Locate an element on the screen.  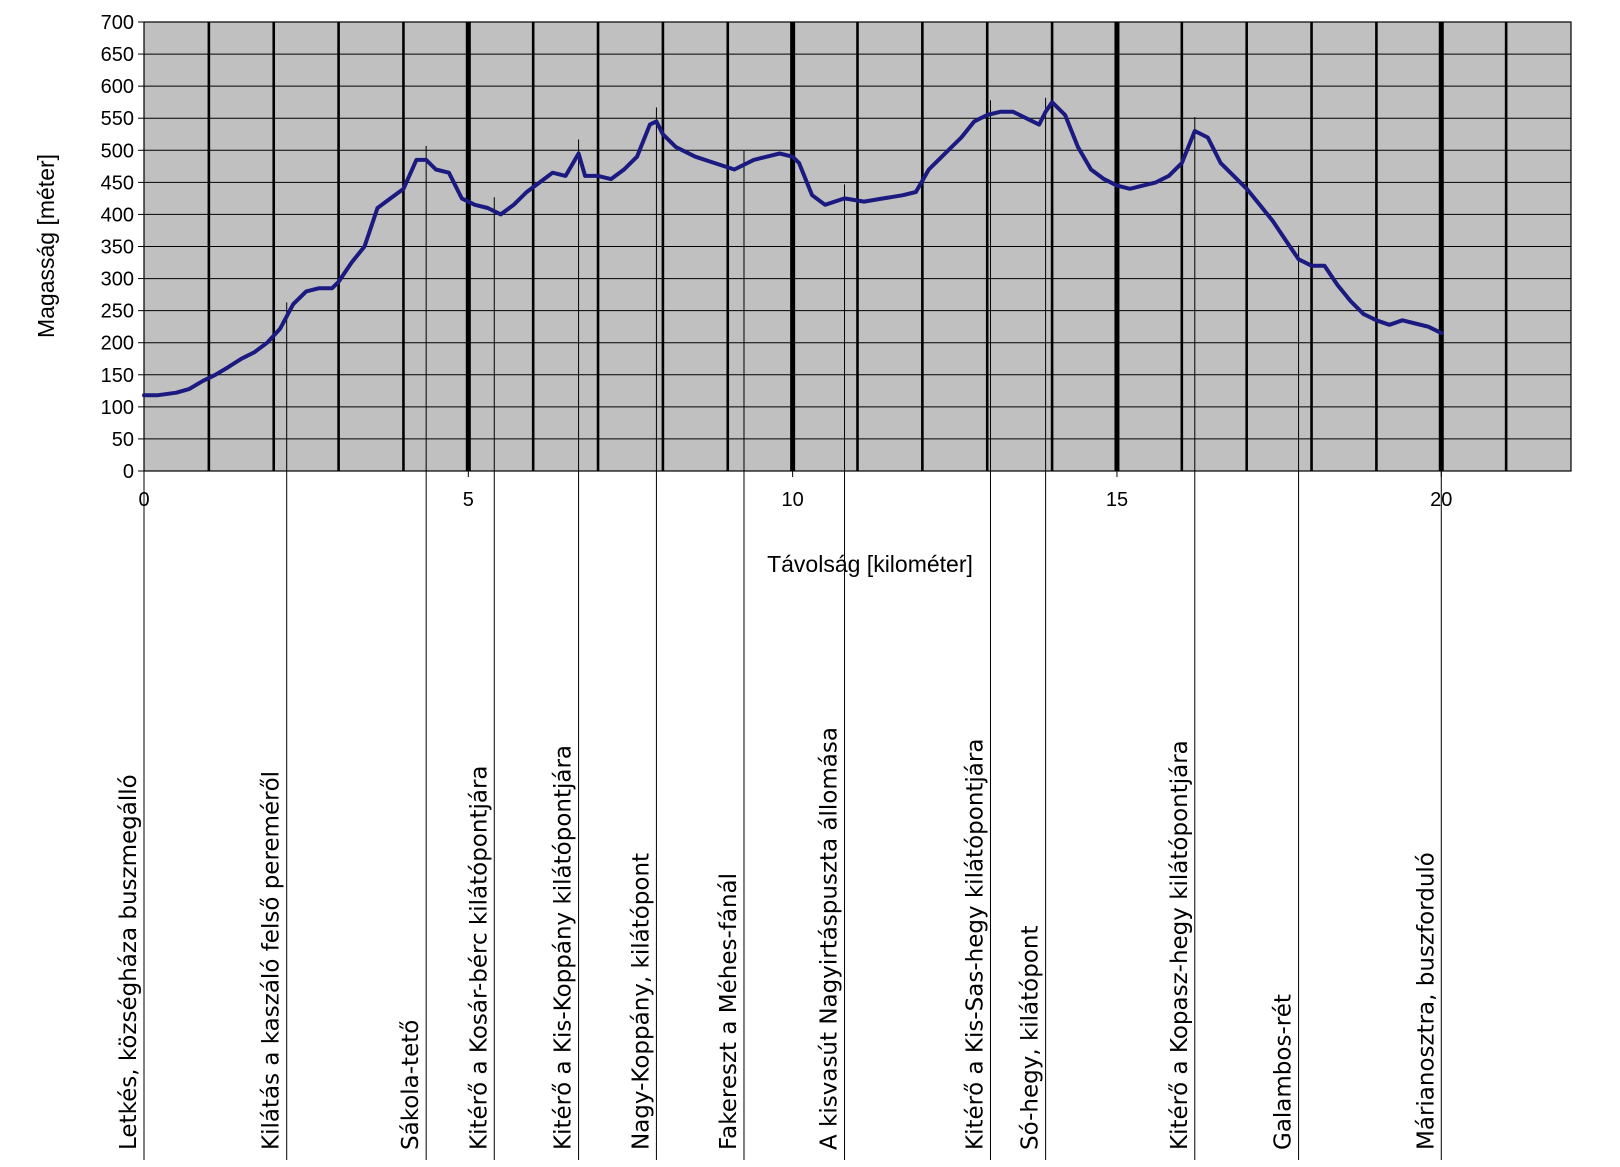
y-tick-label: 350 is located at coordinates (117, 248).